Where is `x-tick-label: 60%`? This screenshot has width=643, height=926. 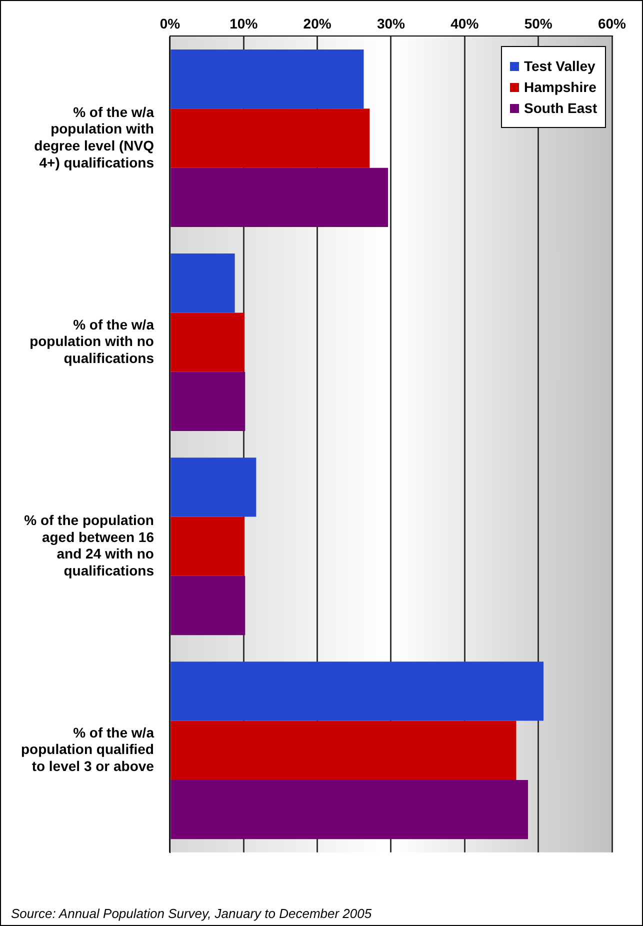
x-tick-label: 60% is located at coordinates (612, 24).